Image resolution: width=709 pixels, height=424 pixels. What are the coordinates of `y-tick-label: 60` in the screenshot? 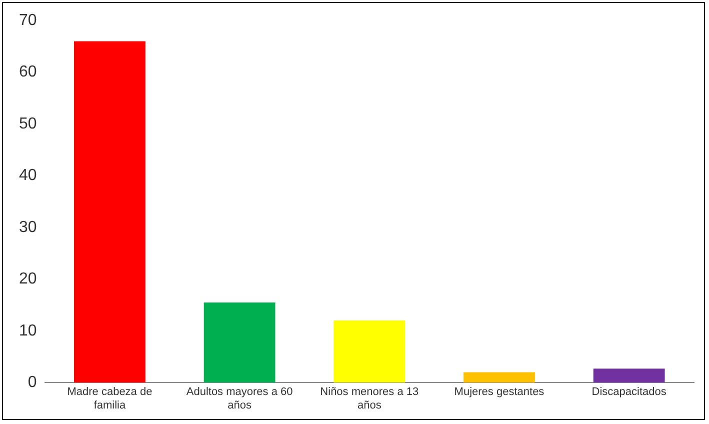 It's located at (28, 72).